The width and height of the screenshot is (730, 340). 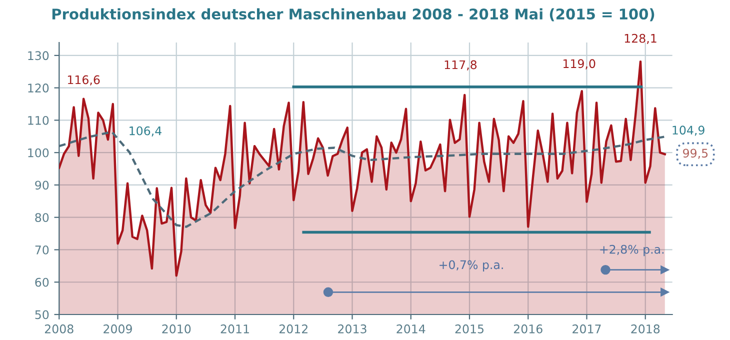 What do you see at coordinates (645, 329) in the screenshot?
I see `x-tick-label: 2018` at bounding box center [645, 329].